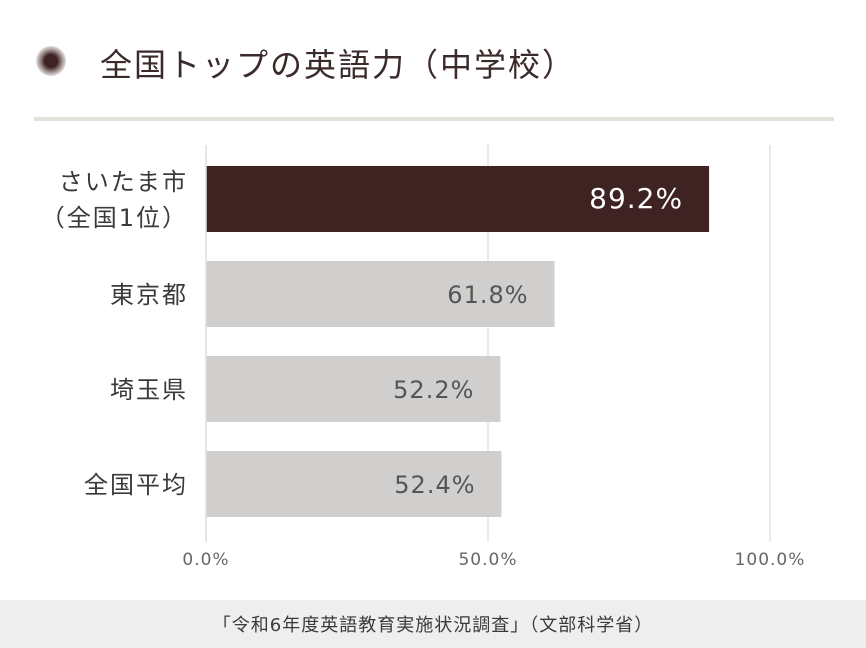  Describe the element at coordinates (114, 218) in the screenshot. I see `category-label: （全国1位）` at that location.